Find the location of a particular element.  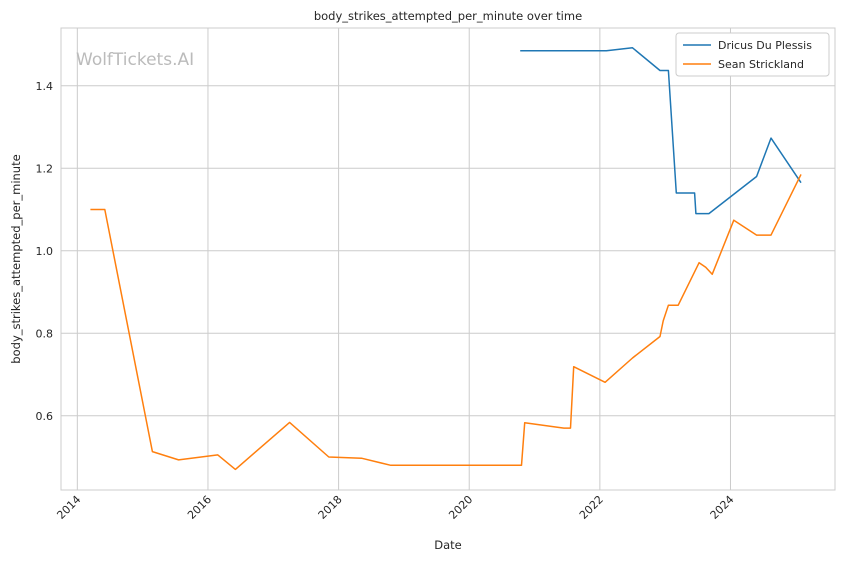

y-tick-label: 1.4 is located at coordinates (45, 86).